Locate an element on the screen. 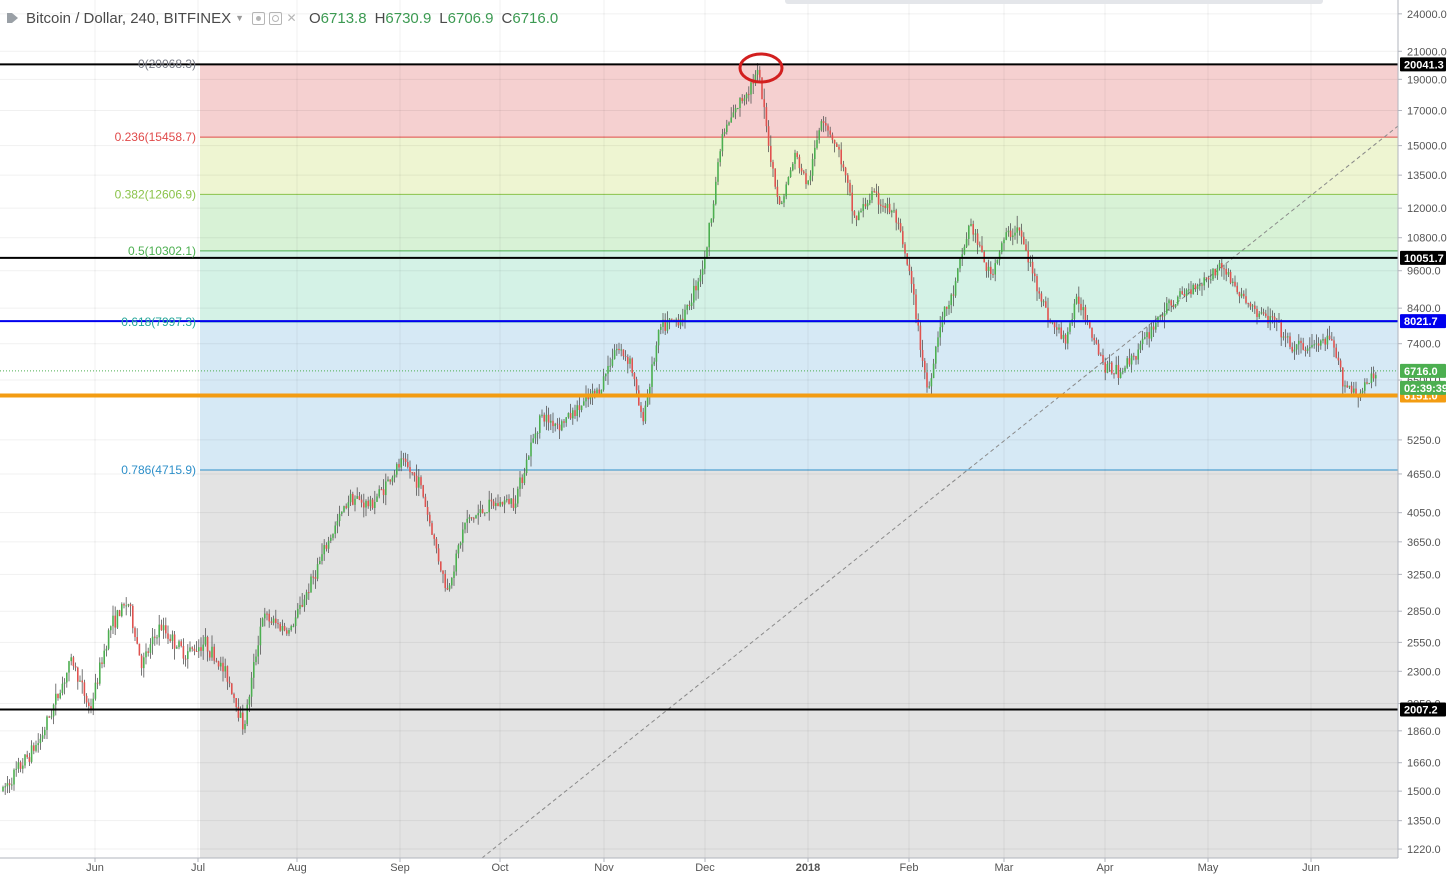  last-price-tag: 6716.0 is located at coordinates (1421, 372).